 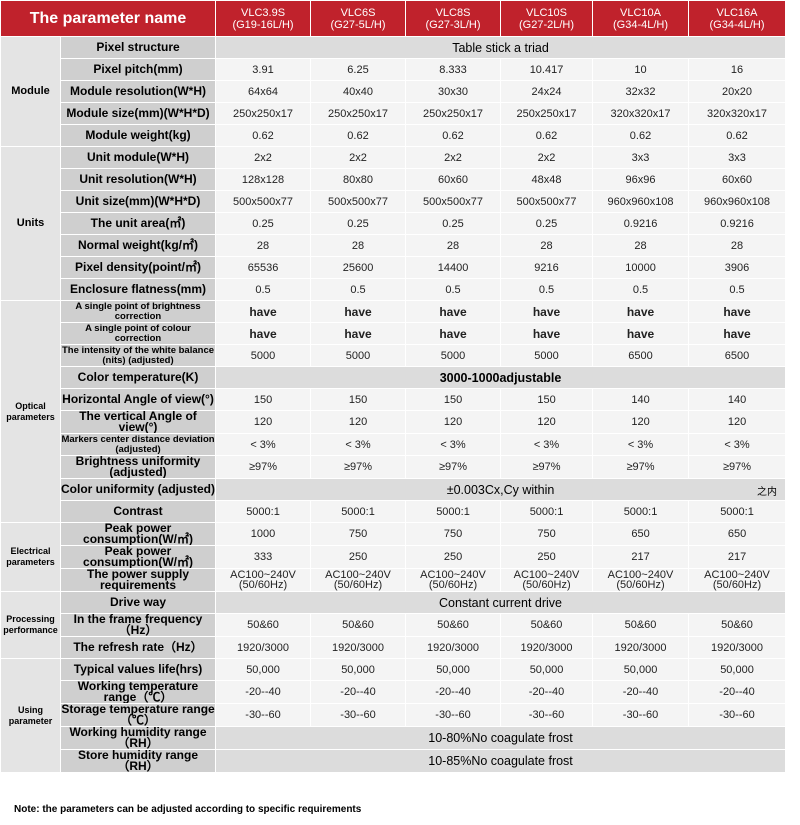 What do you see at coordinates (138, 69) in the screenshot?
I see `param-label: Pixel pitch(mm)` at bounding box center [138, 69].